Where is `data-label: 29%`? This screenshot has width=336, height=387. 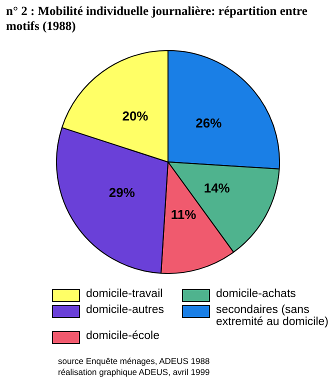
data-label: 29% is located at coordinates (122, 192).